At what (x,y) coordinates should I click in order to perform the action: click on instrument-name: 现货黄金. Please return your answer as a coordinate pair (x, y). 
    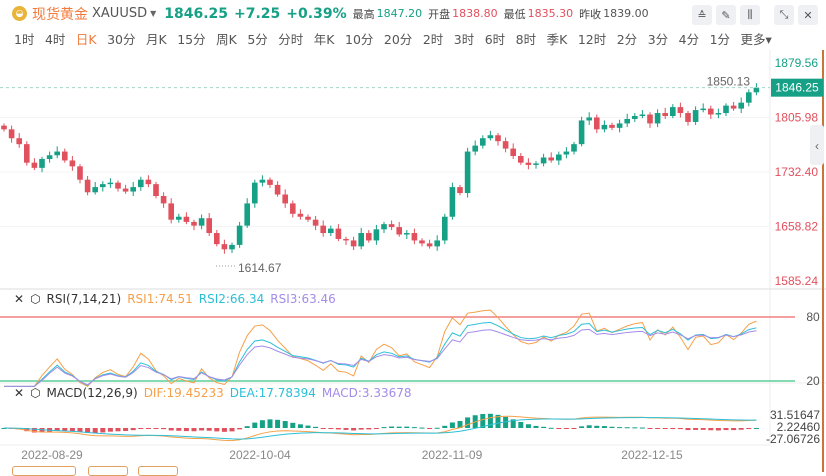
    Looking at the image, I should click on (60, 14).